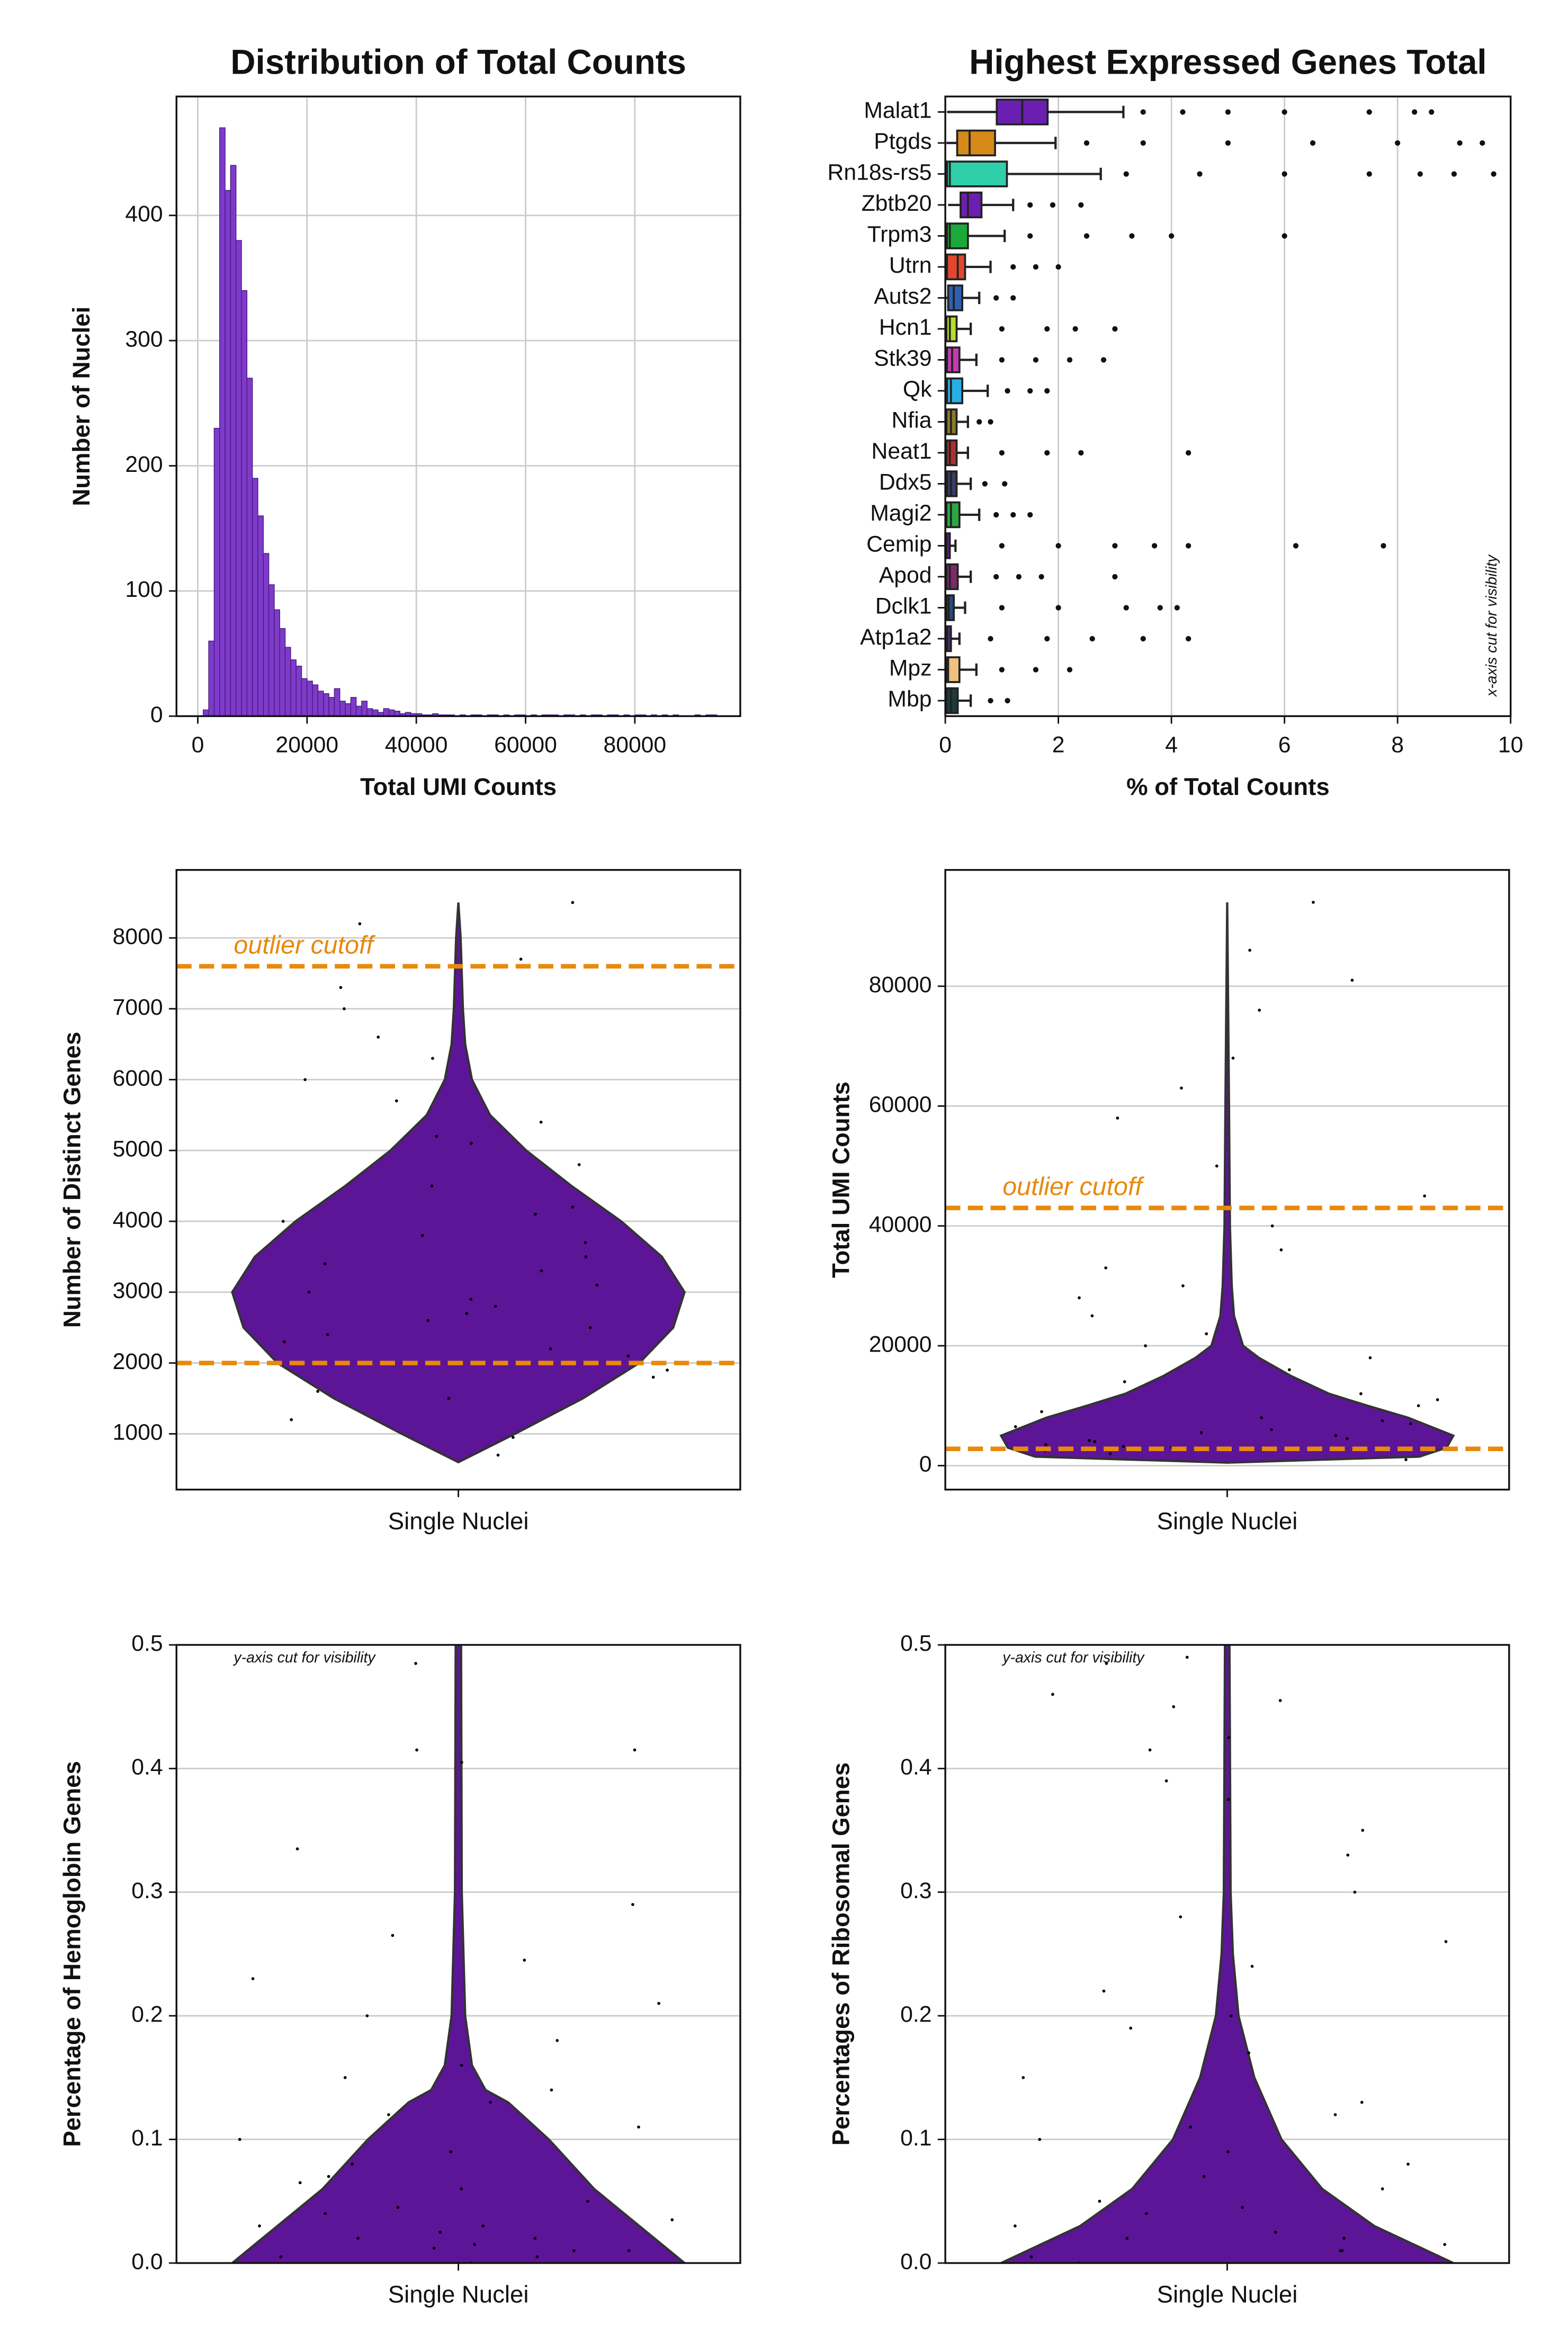 The image size is (1568, 2352). I want to click on y-tick-label: 2000, so click(138, 1361).